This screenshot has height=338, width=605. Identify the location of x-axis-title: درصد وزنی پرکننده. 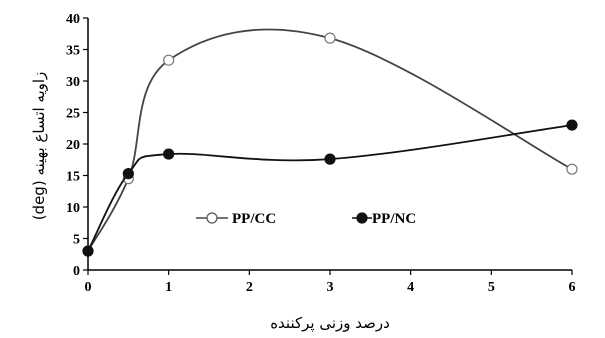
(330, 323).